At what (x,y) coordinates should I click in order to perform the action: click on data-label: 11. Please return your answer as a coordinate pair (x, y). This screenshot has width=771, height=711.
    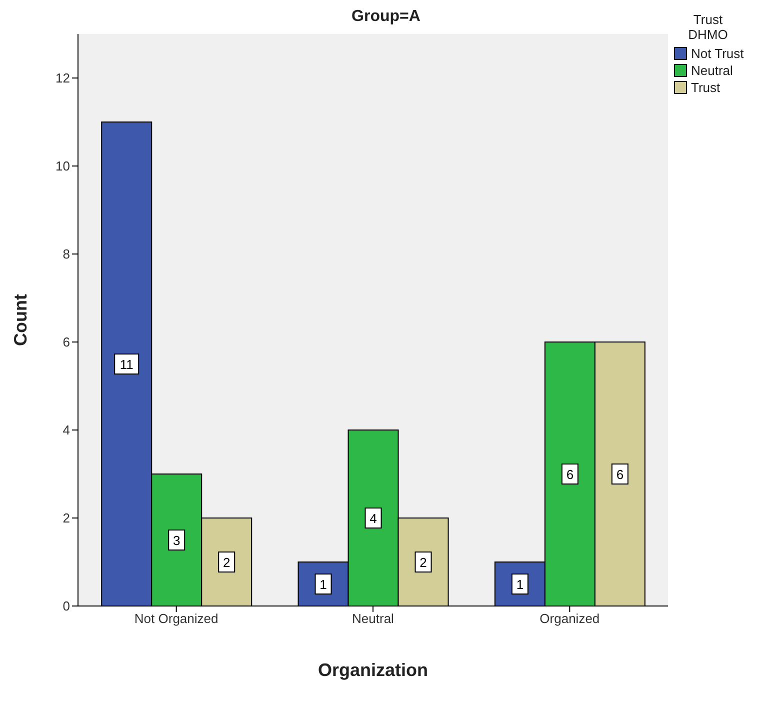
    Looking at the image, I should click on (127, 364).